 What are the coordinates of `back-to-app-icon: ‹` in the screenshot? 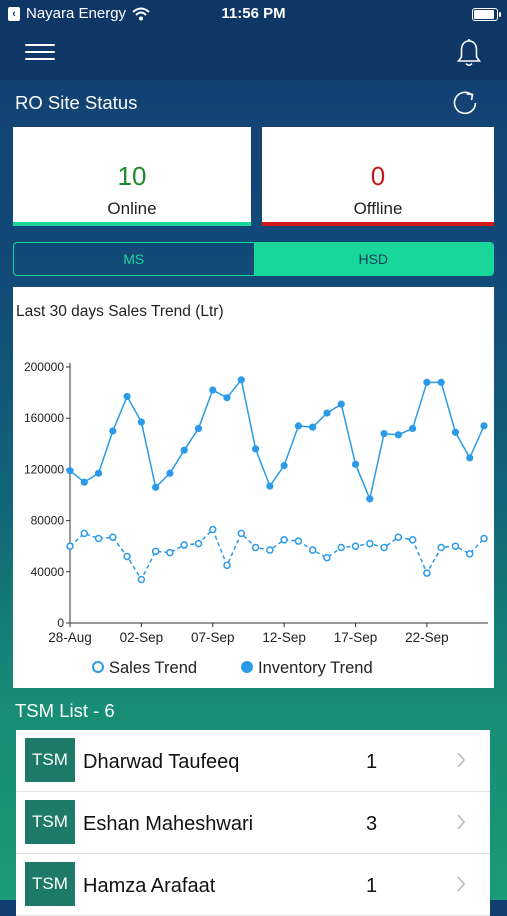 It's located at (14, 13).